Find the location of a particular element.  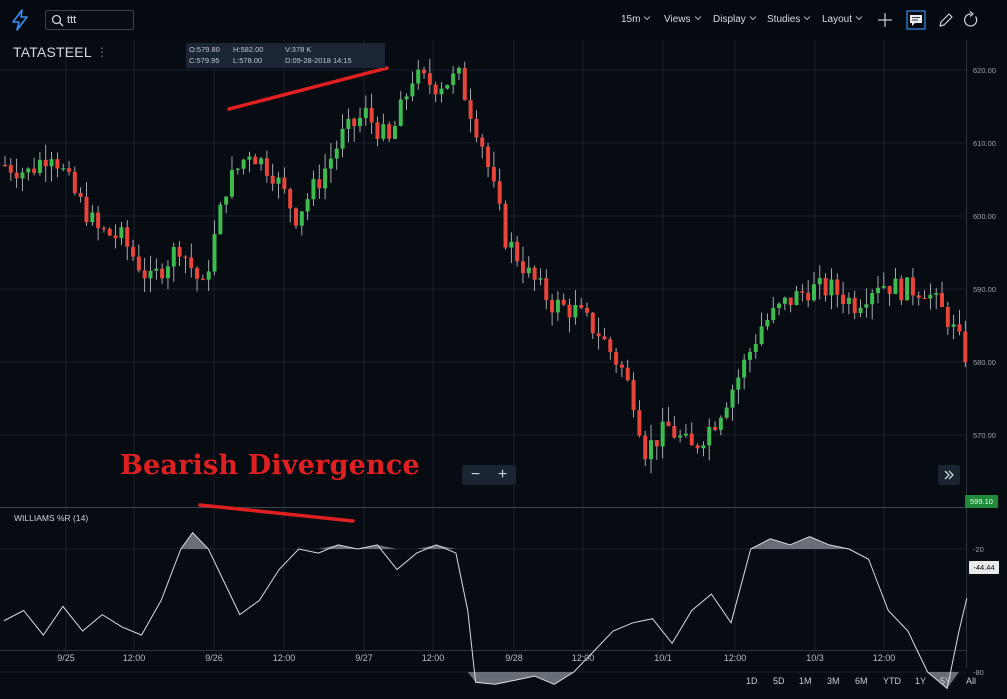

x-tick-label: 10/3 is located at coordinates (815, 658).